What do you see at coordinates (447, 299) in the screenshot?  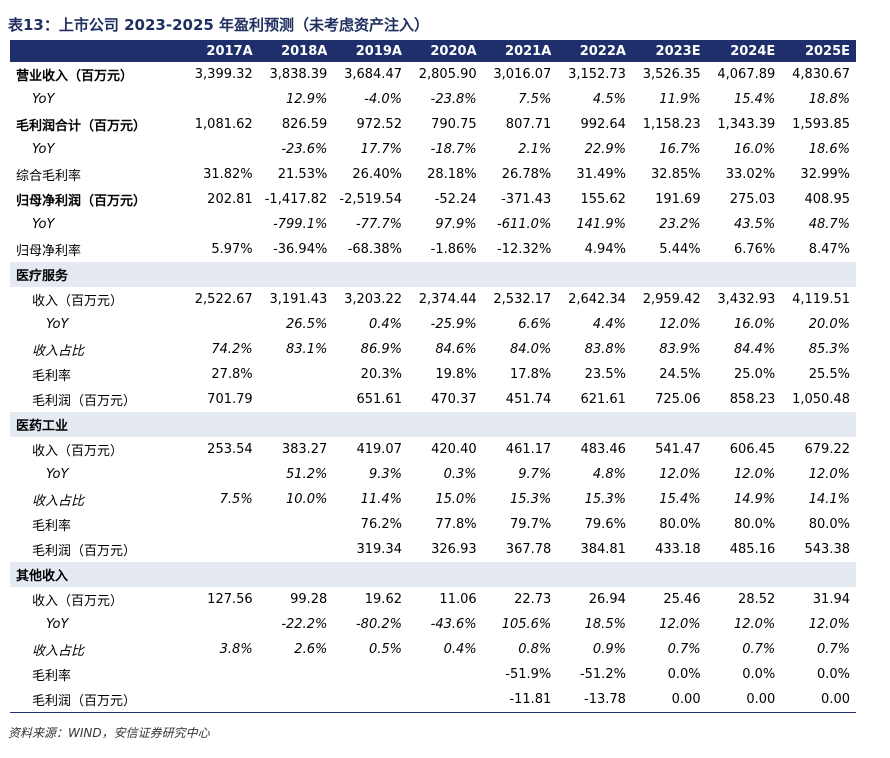 I see `value-cell: 2,374.44` at bounding box center [447, 299].